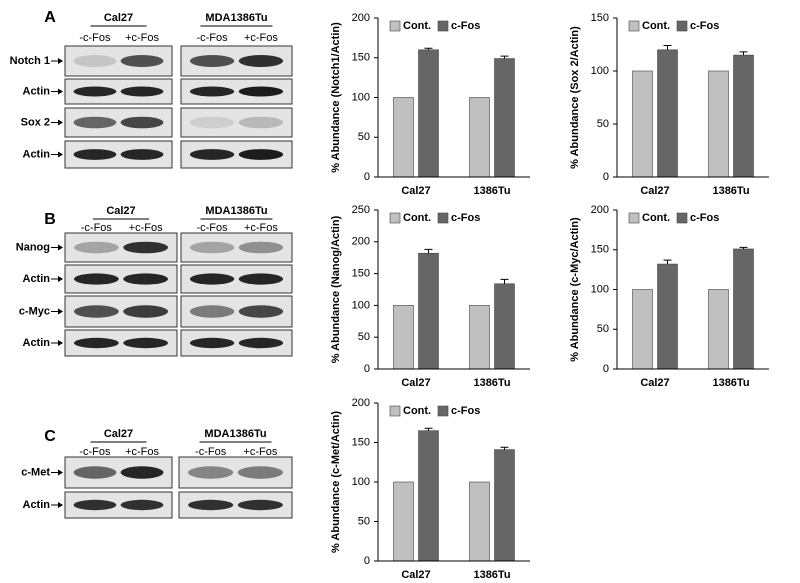 Image resolution: width=800 pixels, height=583 pixels. Describe the element at coordinates (35, 122) in the screenshot. I see `row-label: Sox 2` at that location.